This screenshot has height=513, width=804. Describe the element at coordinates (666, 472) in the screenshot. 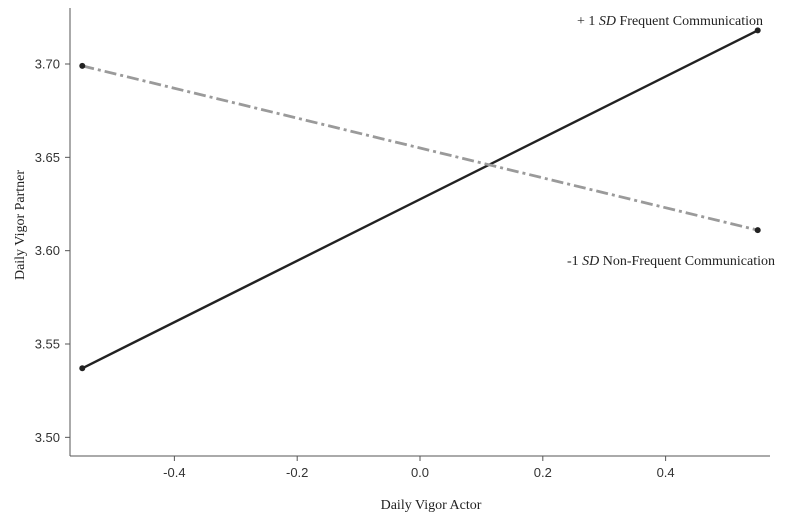

I see `x-tick-label: 0.4` at that location.